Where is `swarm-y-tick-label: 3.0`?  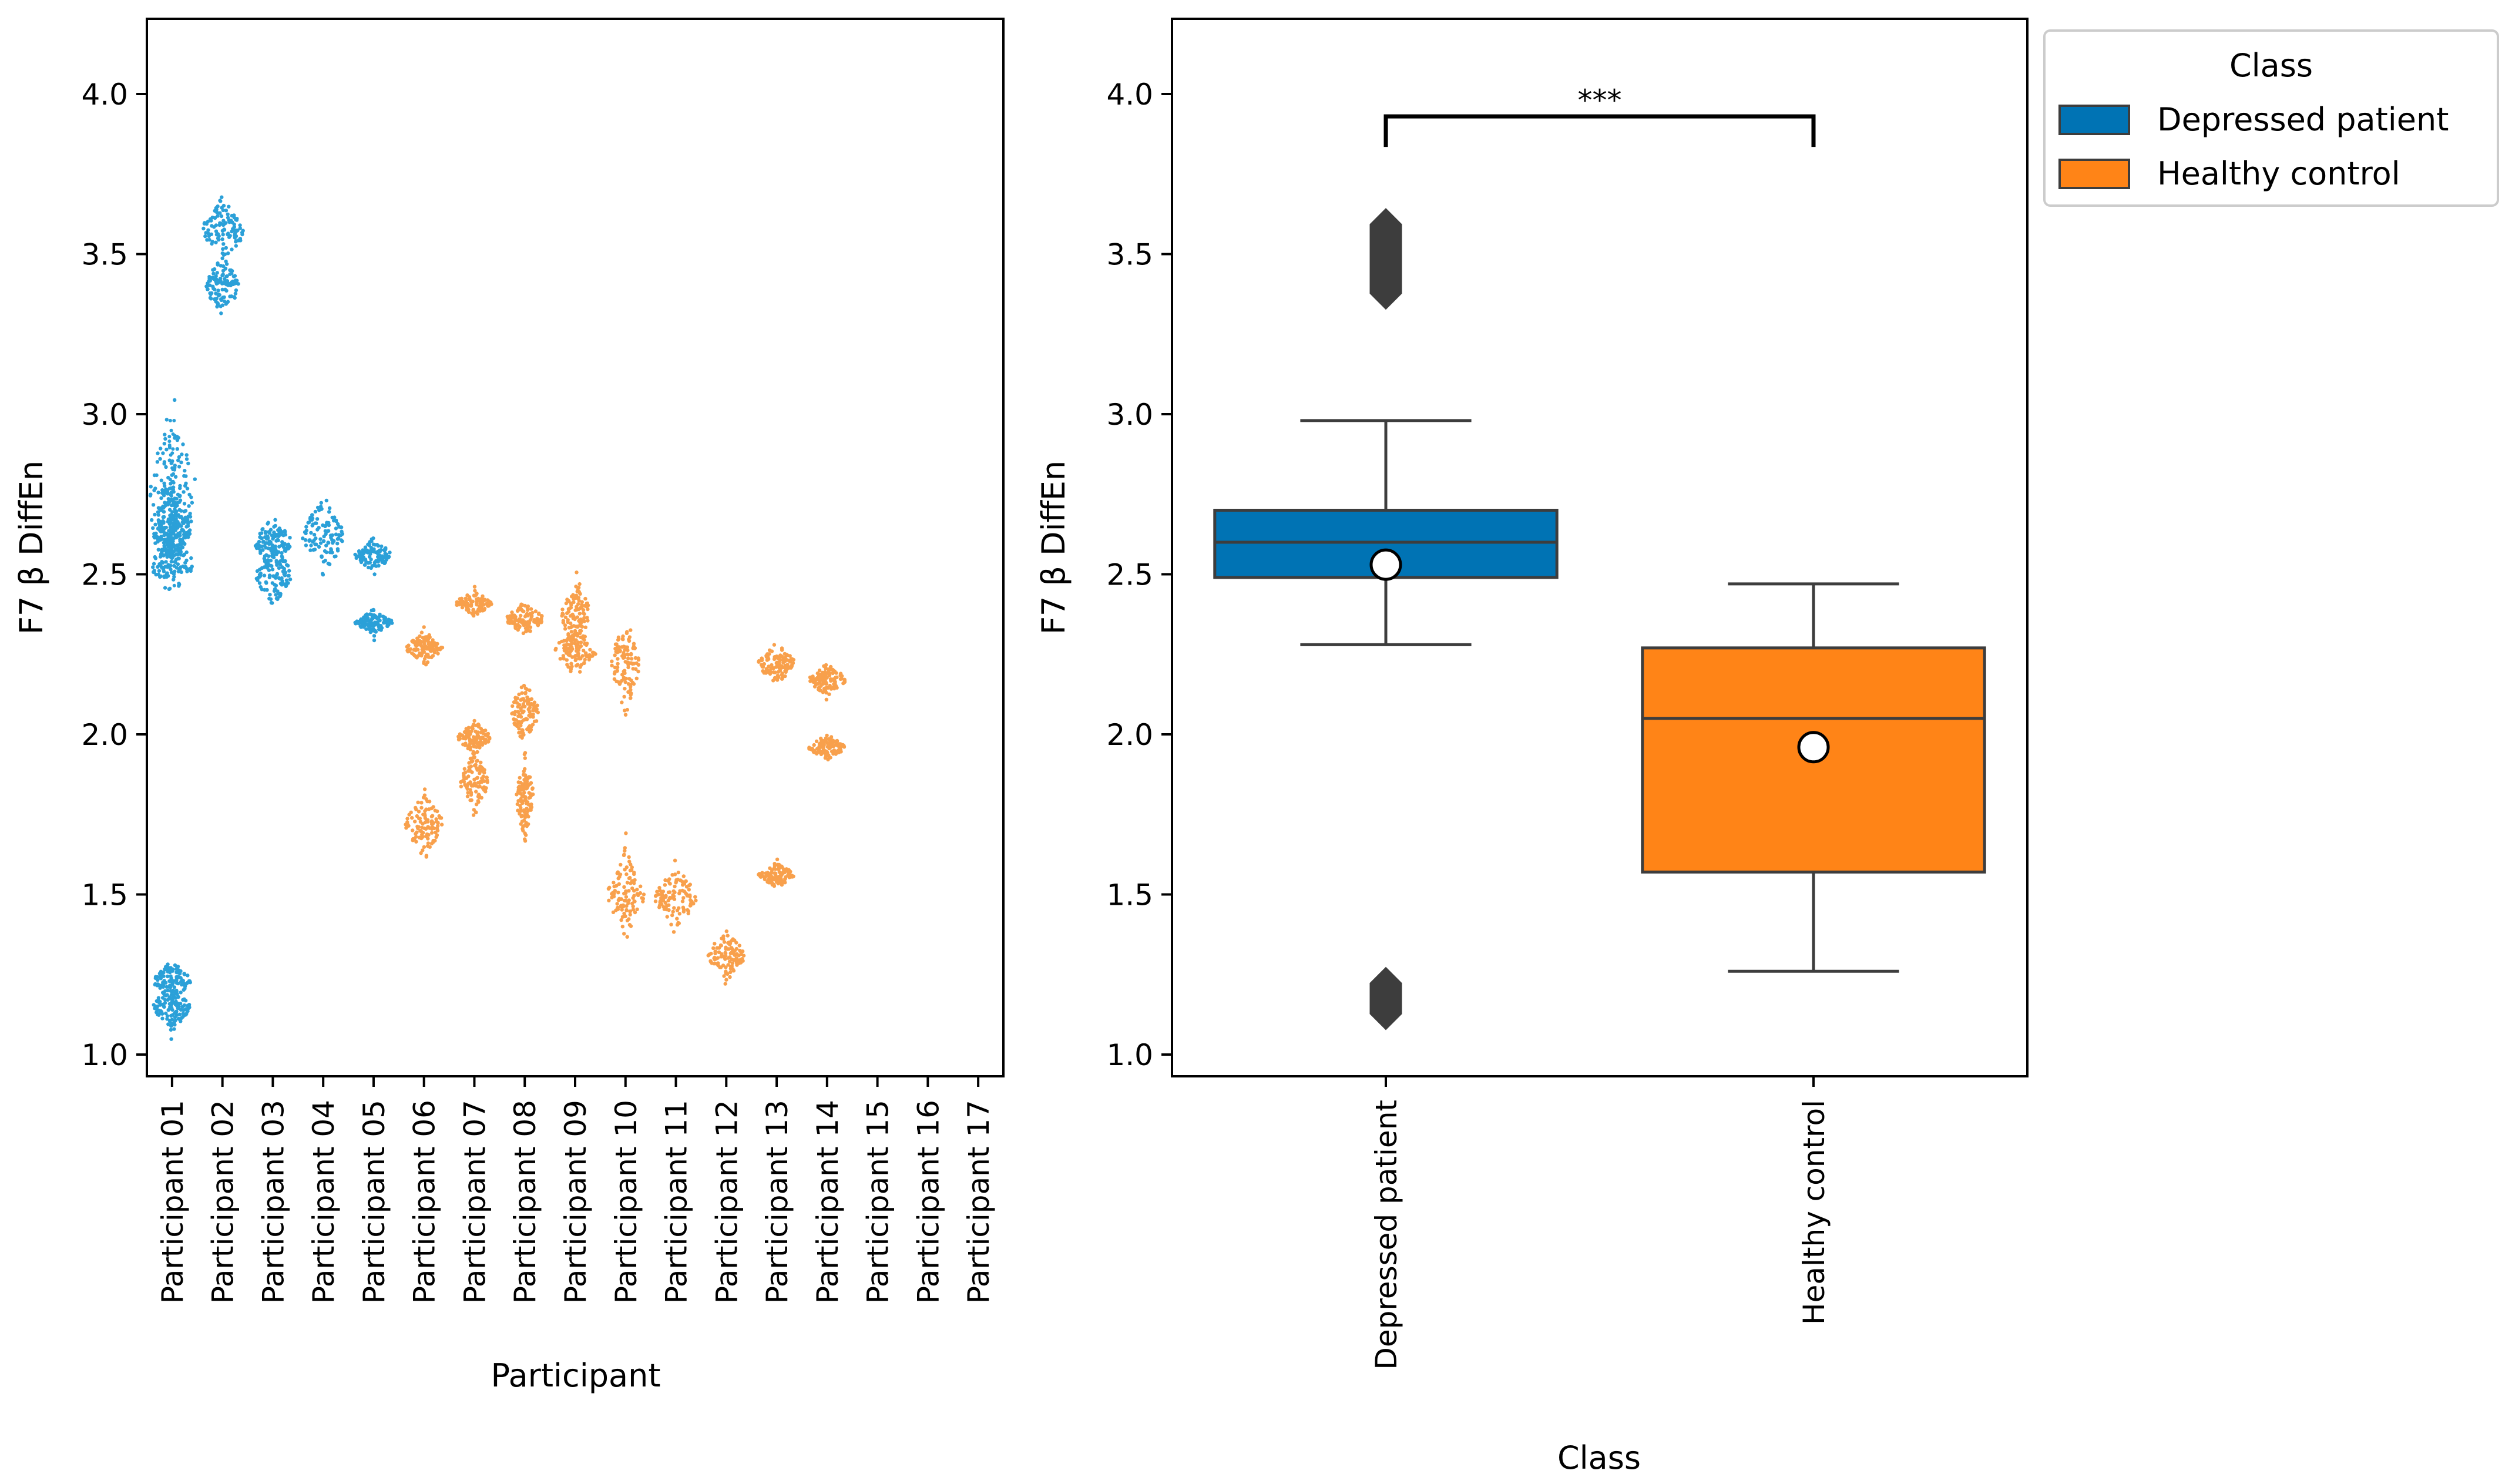 swarm-y-tick-label: 3.0 is located at coordinates (104, 415).